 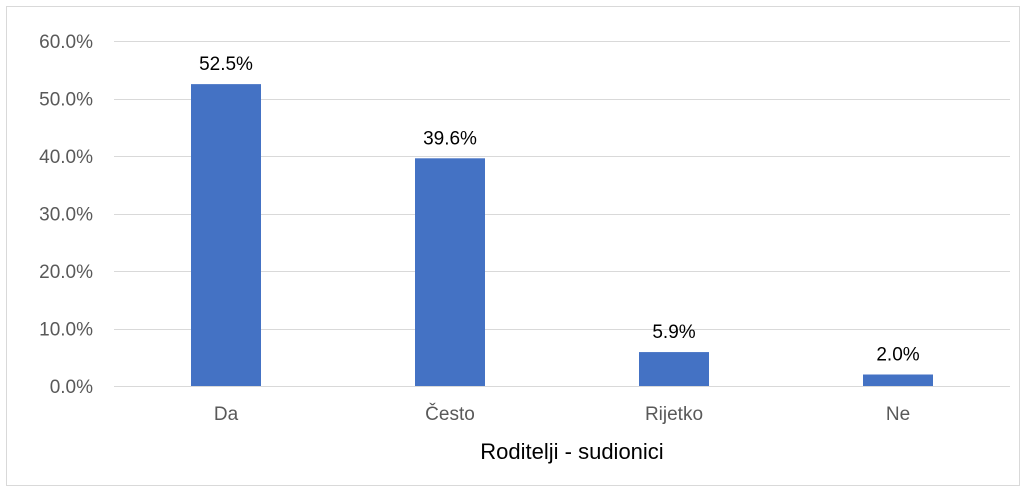 What do you see at coordinates (562, 414) in the screenshot?
I see `x-axis-tick-labels: Da Često Rijetko Ne` at bounding box center [562, 414].